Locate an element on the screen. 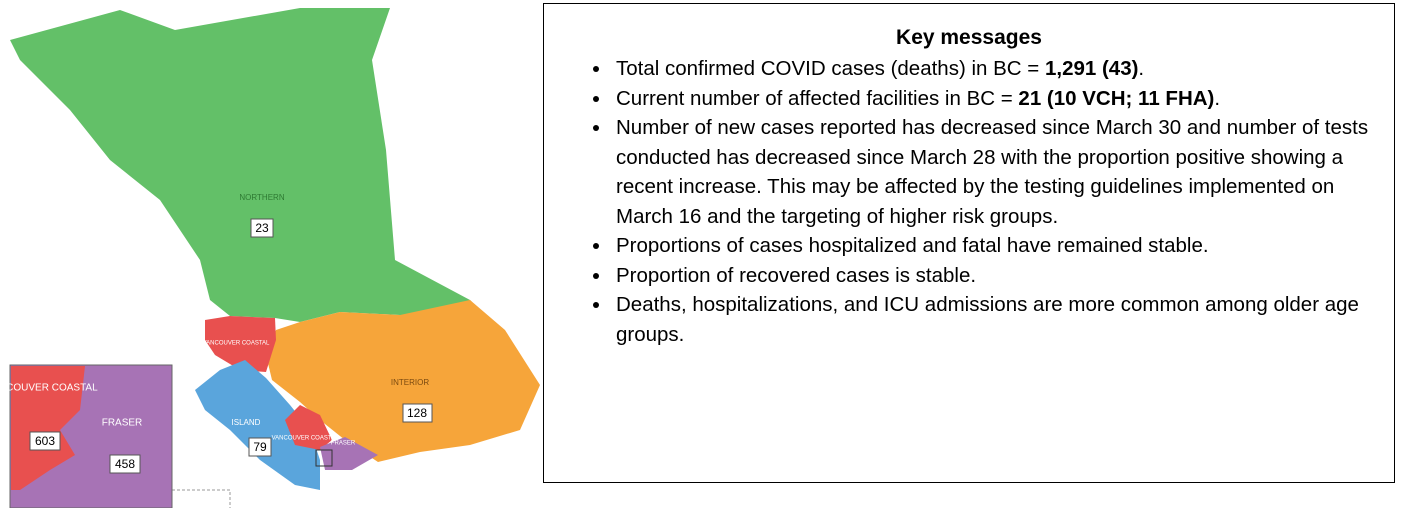  inset-label: FRASER is located at coordinates (122, 423).